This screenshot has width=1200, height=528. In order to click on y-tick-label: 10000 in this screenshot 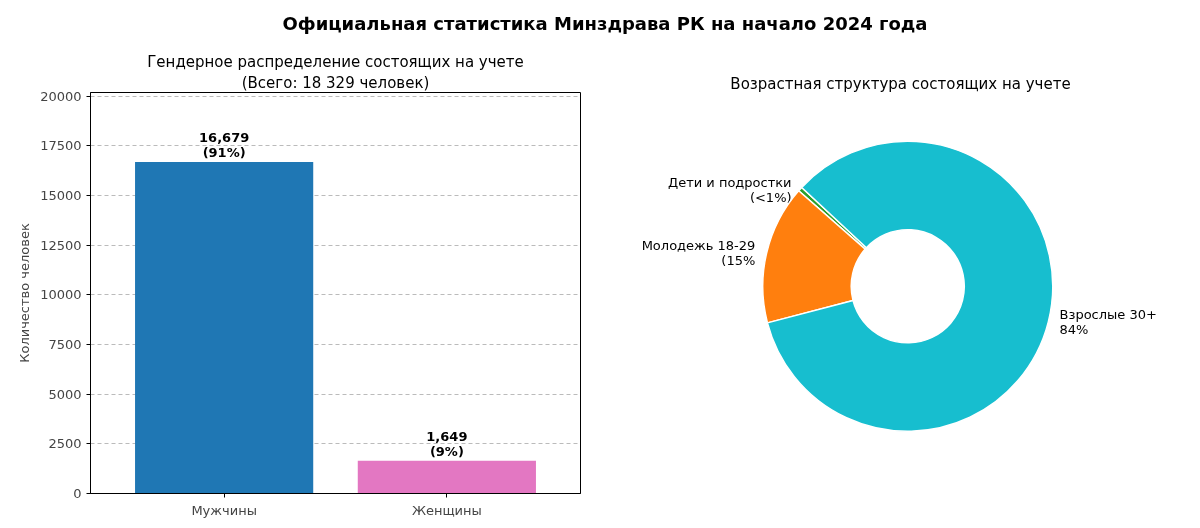, I will do `click(61, 295)`.